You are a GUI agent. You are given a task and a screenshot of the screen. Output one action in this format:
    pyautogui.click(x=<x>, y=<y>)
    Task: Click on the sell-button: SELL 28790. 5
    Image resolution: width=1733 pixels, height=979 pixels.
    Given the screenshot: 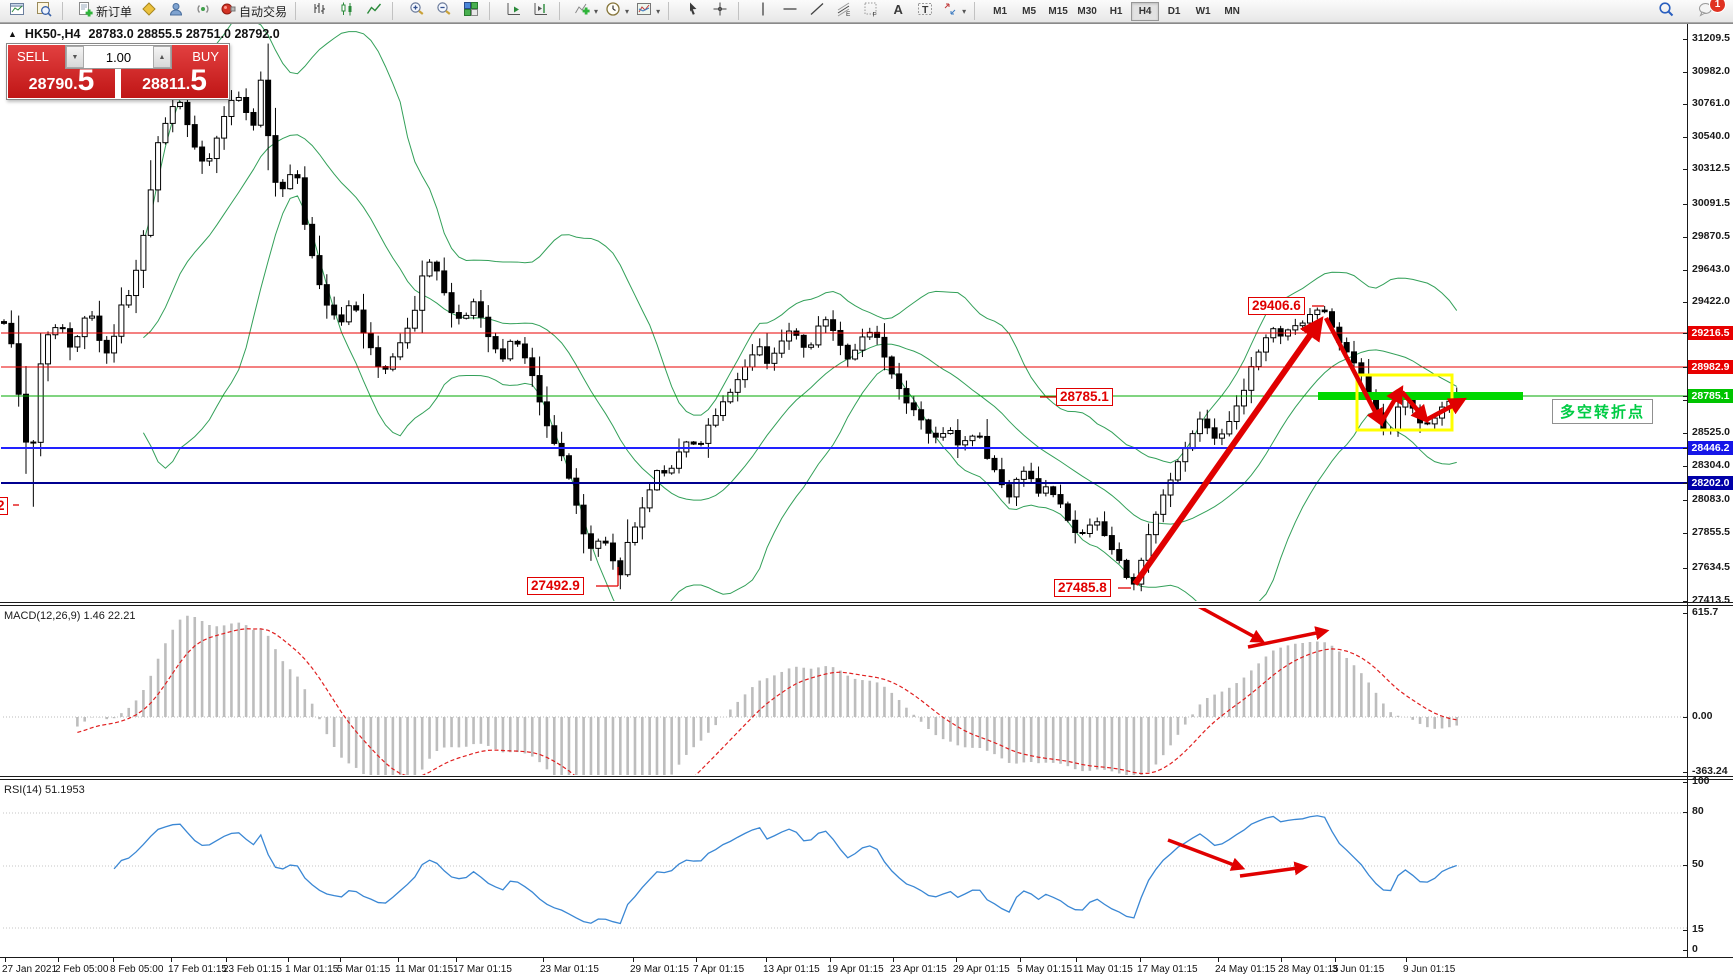 What is the action you would take?
    pyautogui.click(x=61, y=71)
    